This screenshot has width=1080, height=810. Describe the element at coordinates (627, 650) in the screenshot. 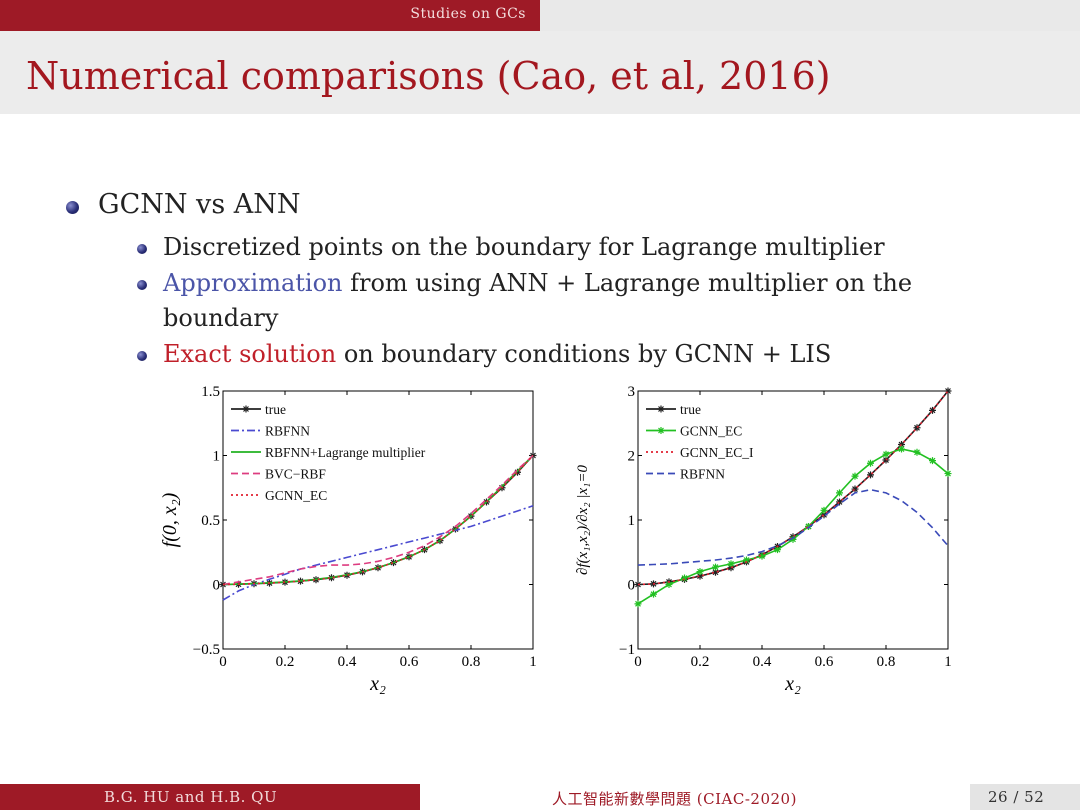

I see `y-tick-label: −1` at that location.